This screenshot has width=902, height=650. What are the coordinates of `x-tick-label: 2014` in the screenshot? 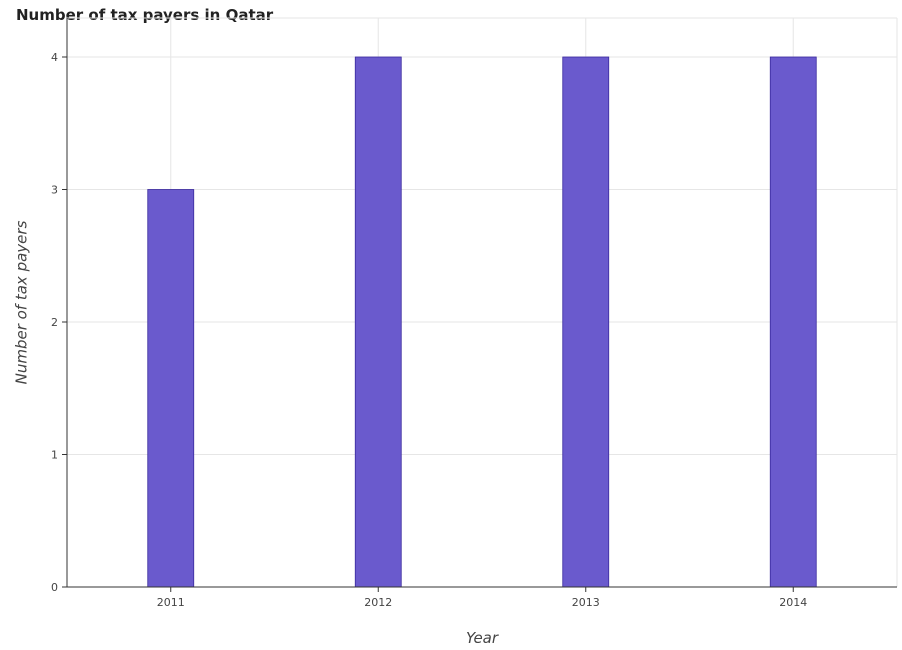 It's located at (793, 602).